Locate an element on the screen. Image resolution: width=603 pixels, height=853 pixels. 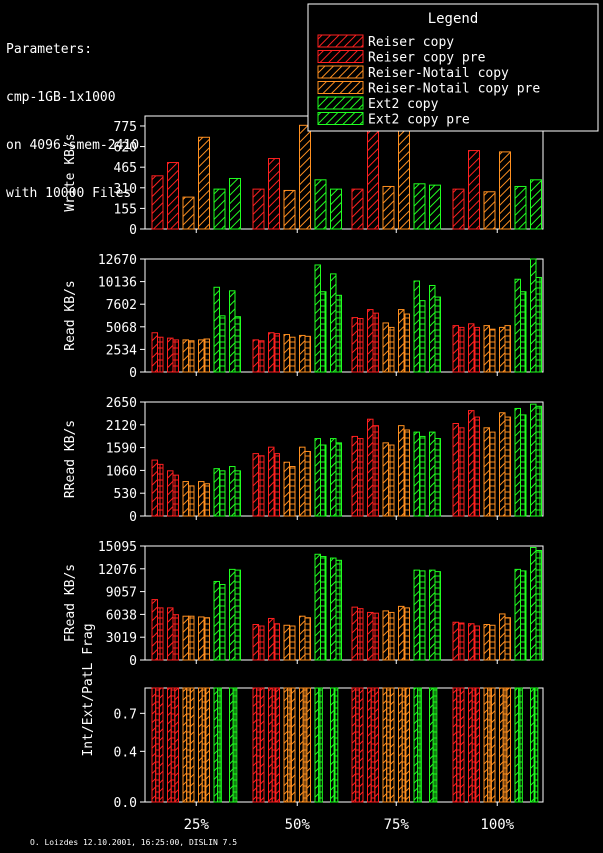
chart-panel: 0 3019 6038 9057 12076 15095 FRead KB/s is located at coordinates (303, 604).